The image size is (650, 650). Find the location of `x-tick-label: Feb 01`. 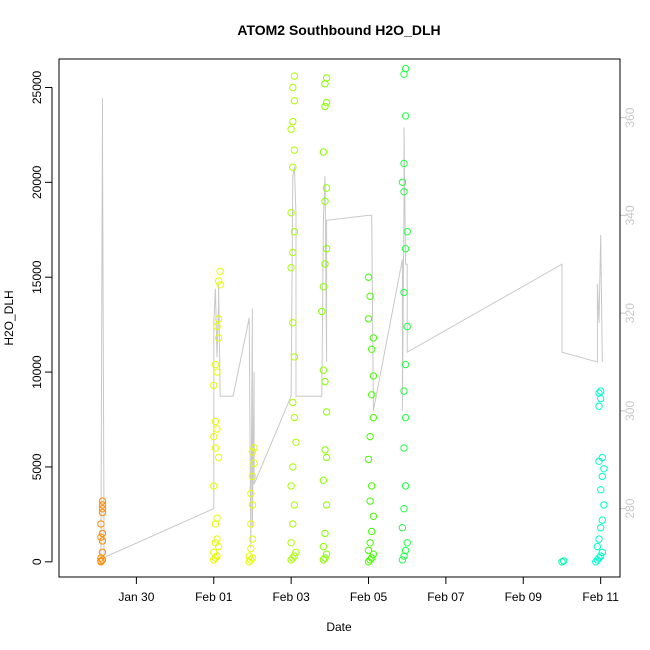

x-tick-label: Feb 01 is located at coordinates (214, 597).